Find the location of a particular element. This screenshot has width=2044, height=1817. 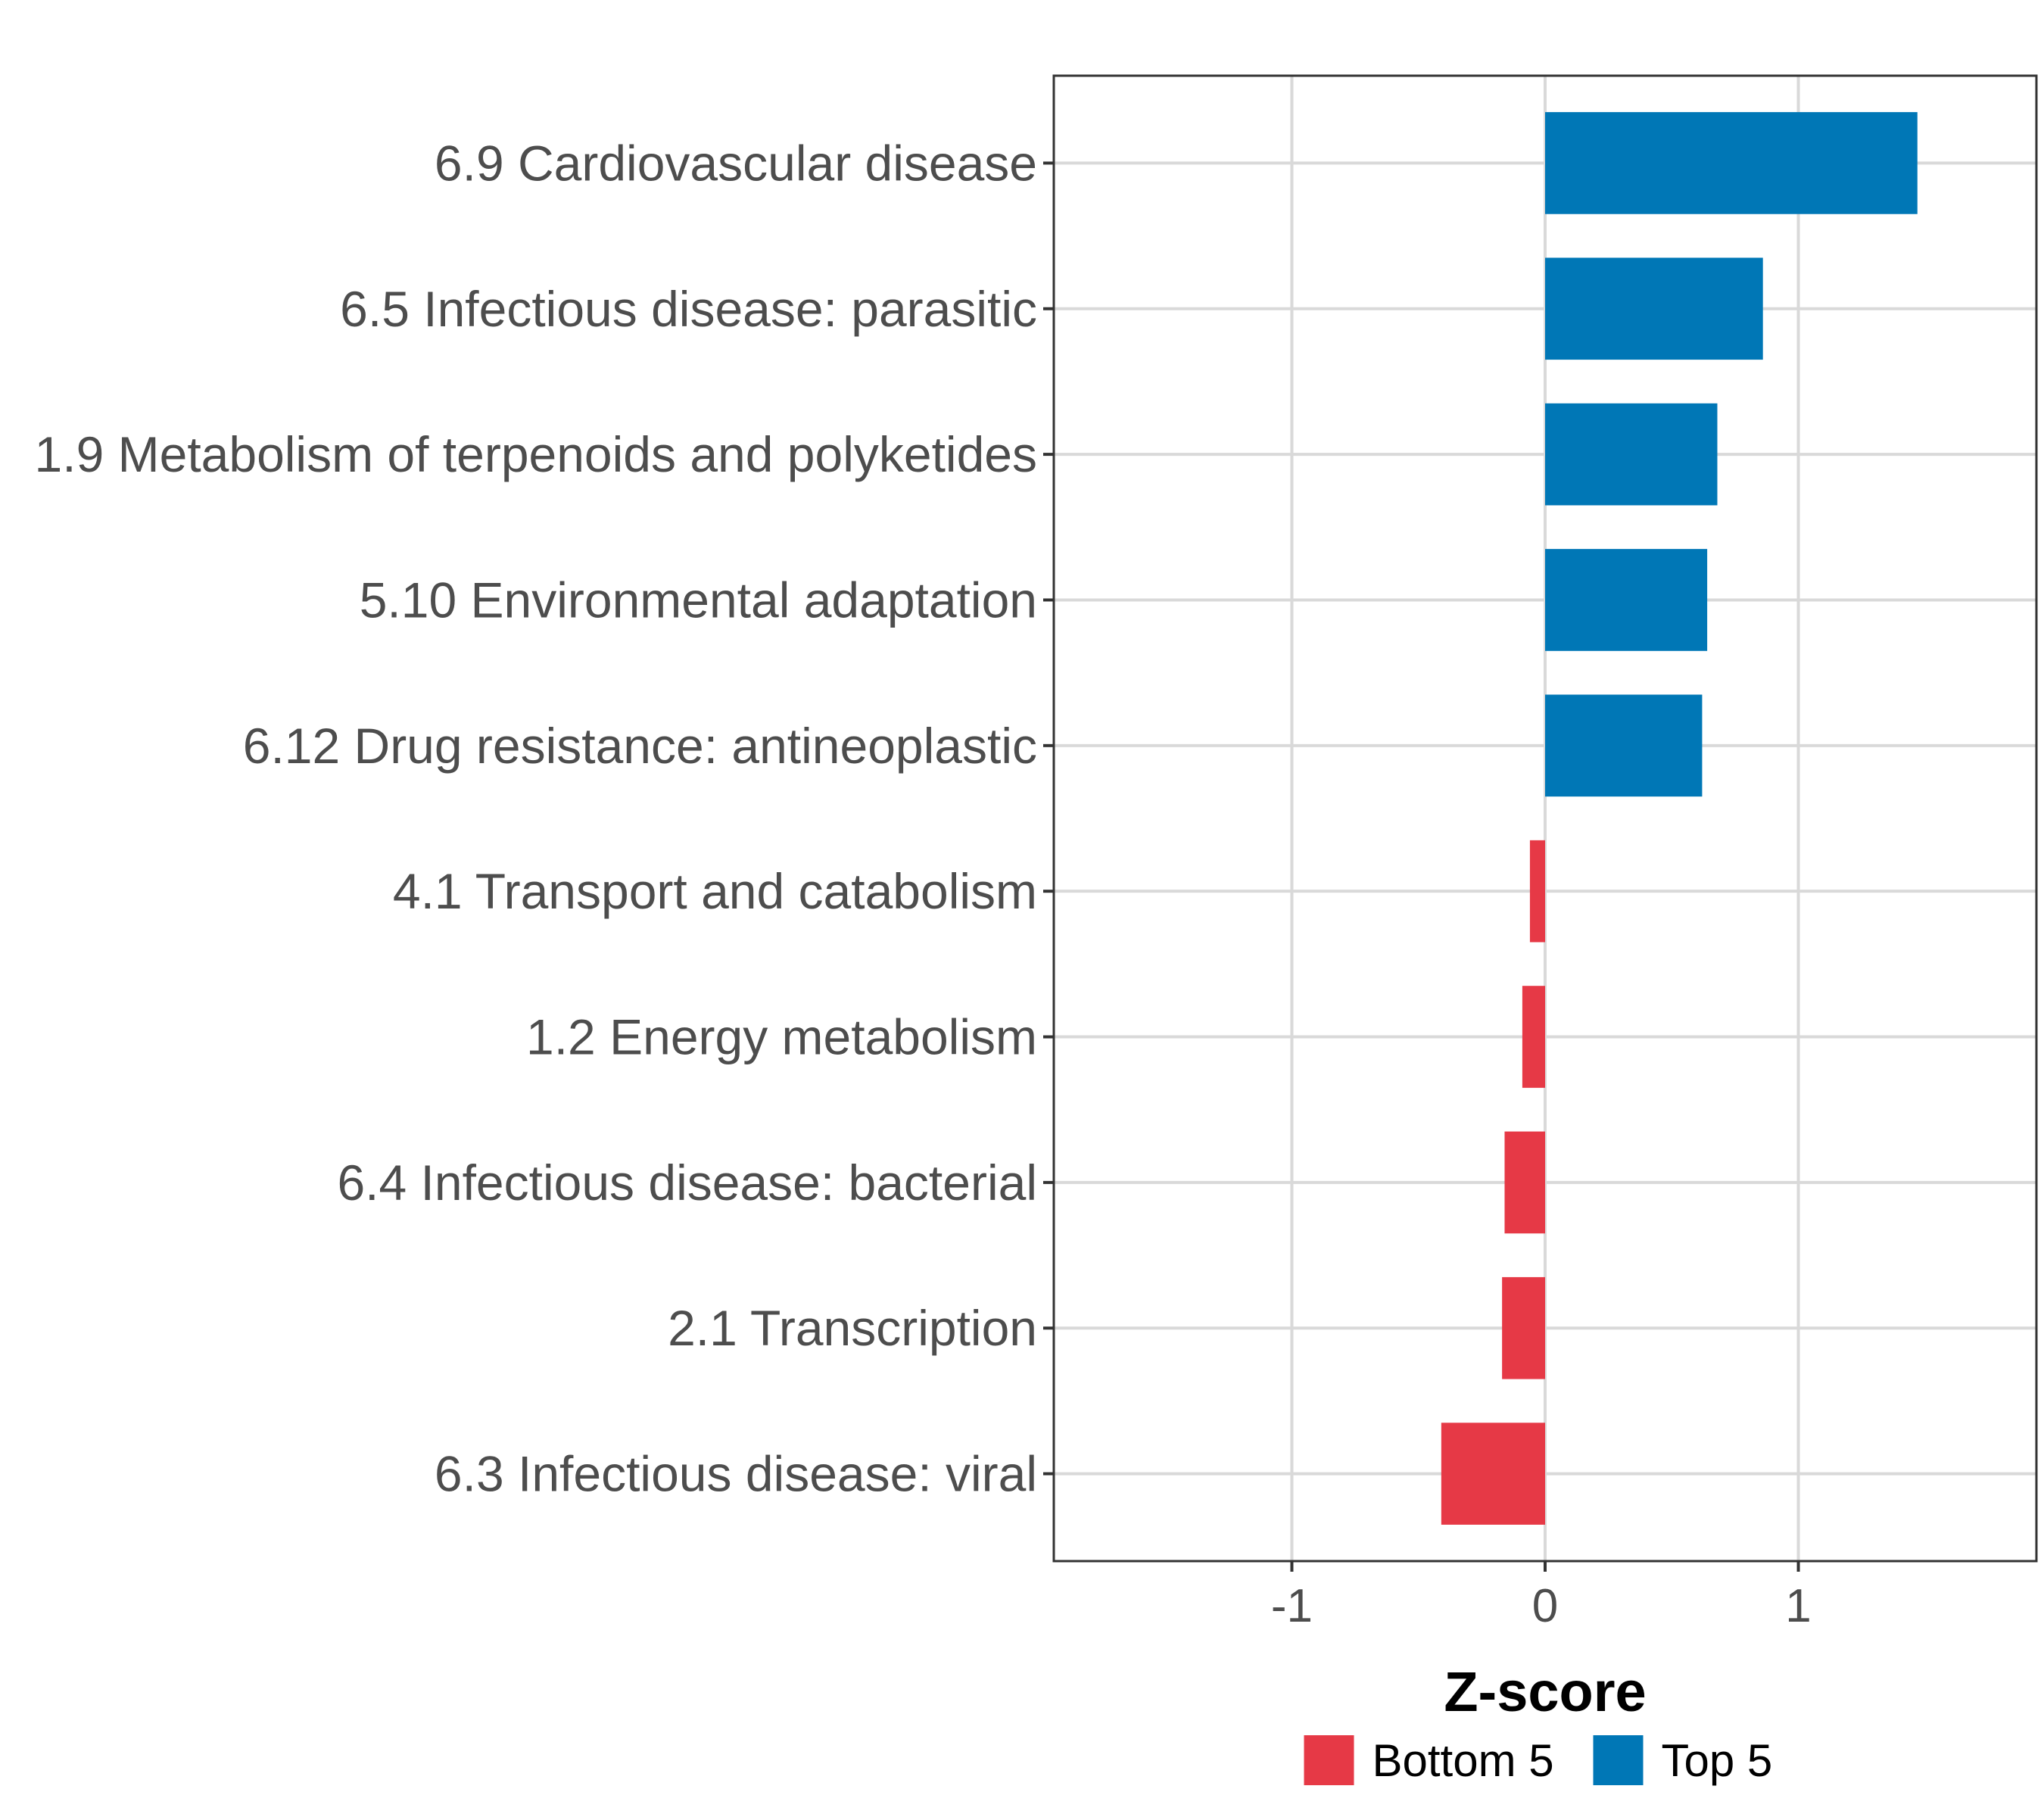

x-axis: -1 0 1 is located at coordinates (1541, 1596).